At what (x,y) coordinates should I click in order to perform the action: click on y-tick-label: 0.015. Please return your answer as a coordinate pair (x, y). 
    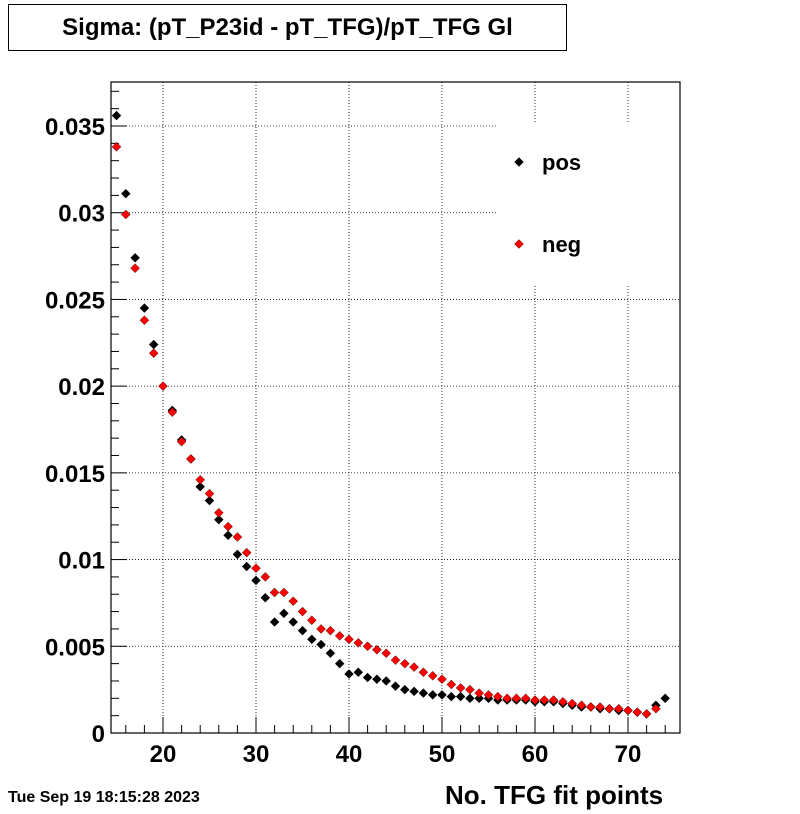
    Looking at the image, I should click on (75, 474).